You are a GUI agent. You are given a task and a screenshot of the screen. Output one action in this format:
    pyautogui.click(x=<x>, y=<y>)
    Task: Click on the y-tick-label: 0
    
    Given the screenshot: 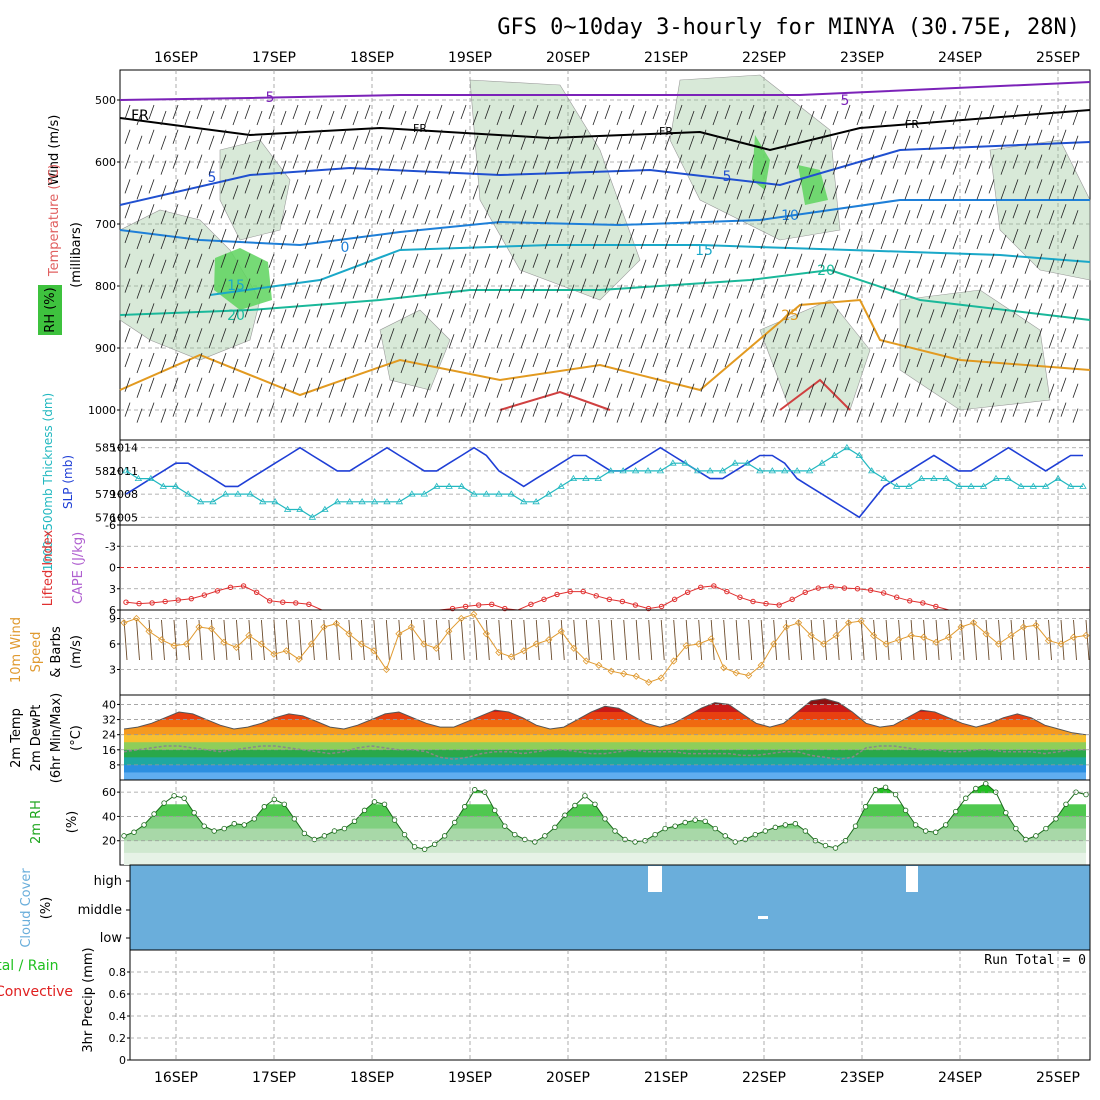 What is the action you would take?
    pyautogui.click(x=122, y=1060)
    